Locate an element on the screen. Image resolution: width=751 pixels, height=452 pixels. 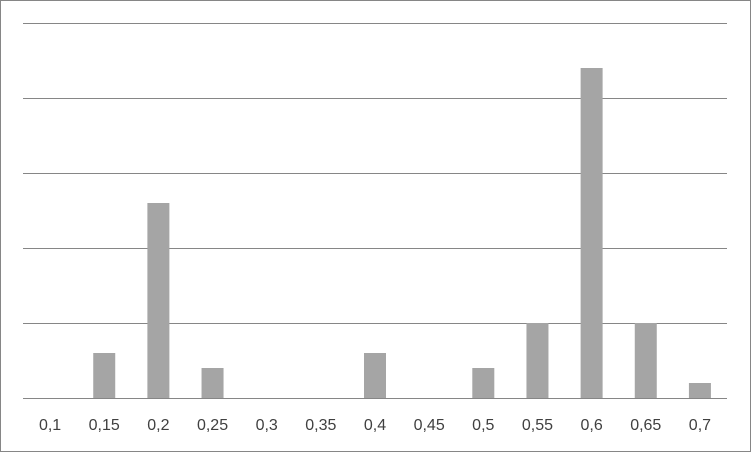
x-tick-label: 0,4 is located at coordinates (375, 425).